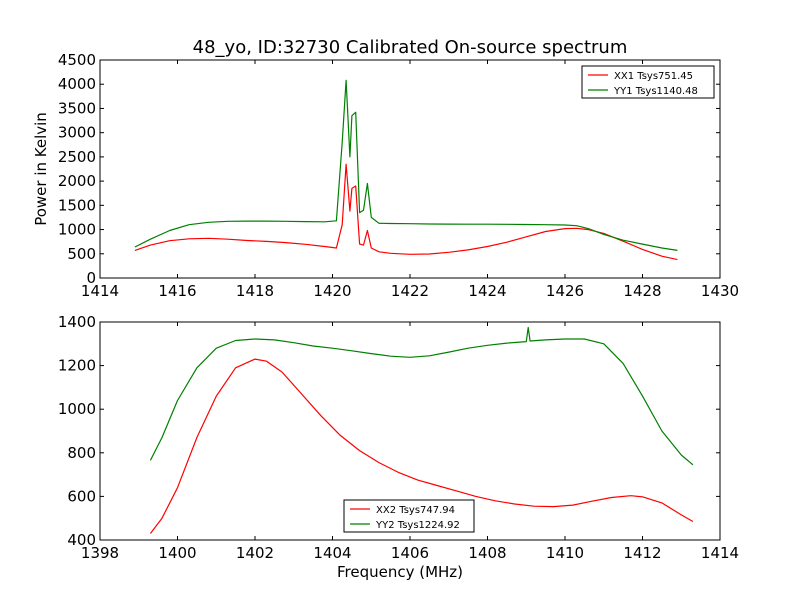 This screenshot has height=600, width=800. What do you see at coordinates (410, 291) in the screenshot?
I see `x-tick-label: 1422` at bounding box center [410, 291].